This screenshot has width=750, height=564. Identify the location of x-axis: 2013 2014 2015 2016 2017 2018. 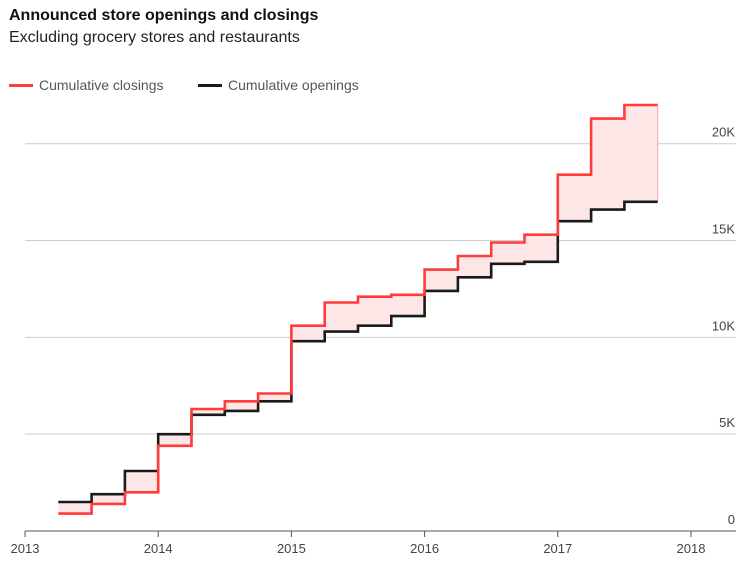
(373, 543).